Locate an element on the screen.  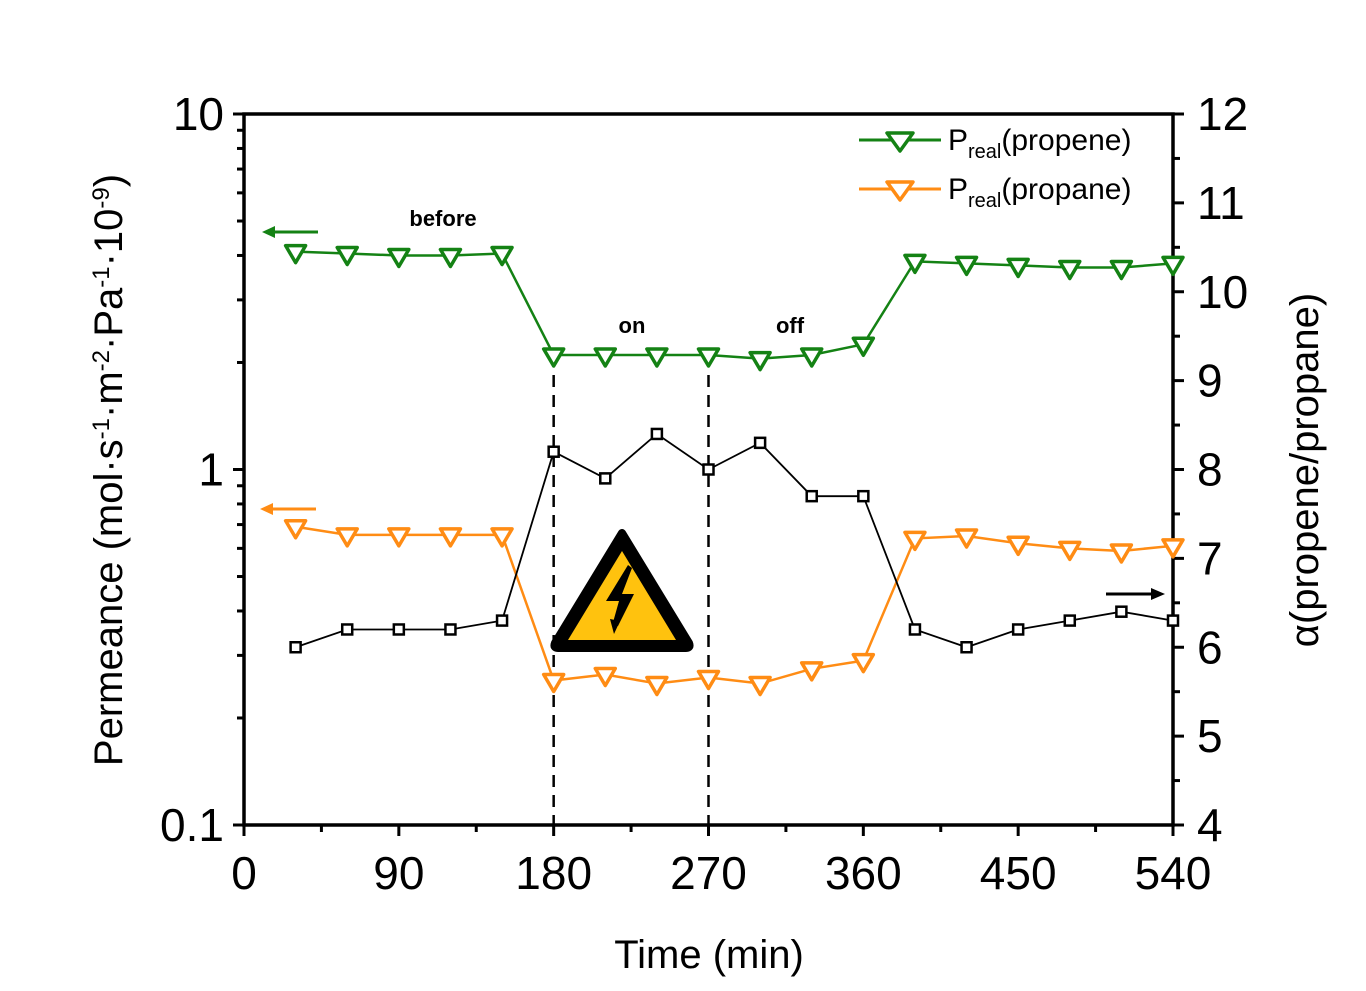
svg-text: Preal(propene) is located at coordinates (1039, 143).